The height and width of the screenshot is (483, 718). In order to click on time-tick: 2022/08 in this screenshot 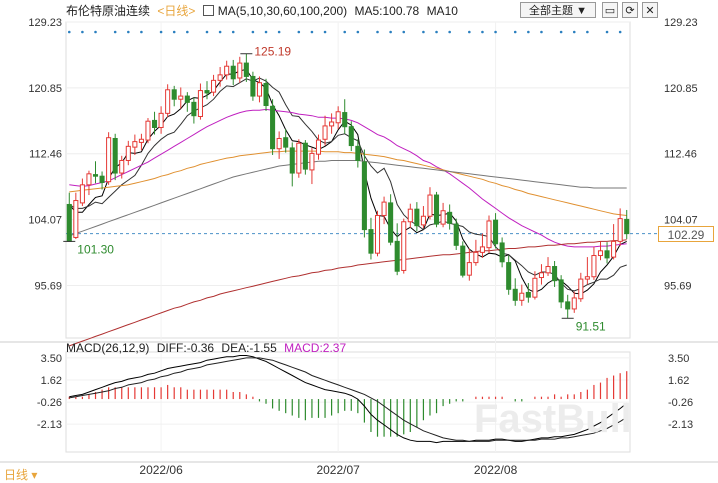, I will do `click(496, 470)`.